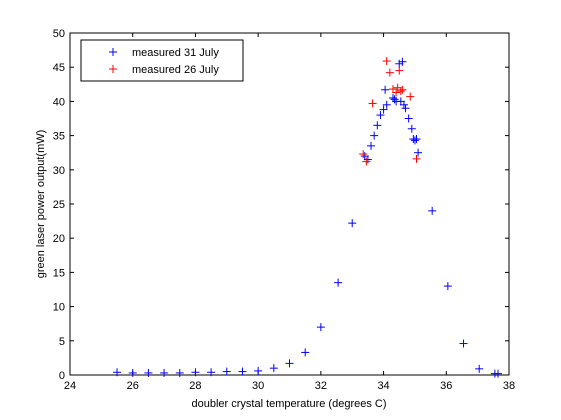 Image resolution: width=561 pixels, height=420 pixels. Describe the element at coordinates (59, 308) in the screenshot. I see `y-tick-label: 10` at that location.